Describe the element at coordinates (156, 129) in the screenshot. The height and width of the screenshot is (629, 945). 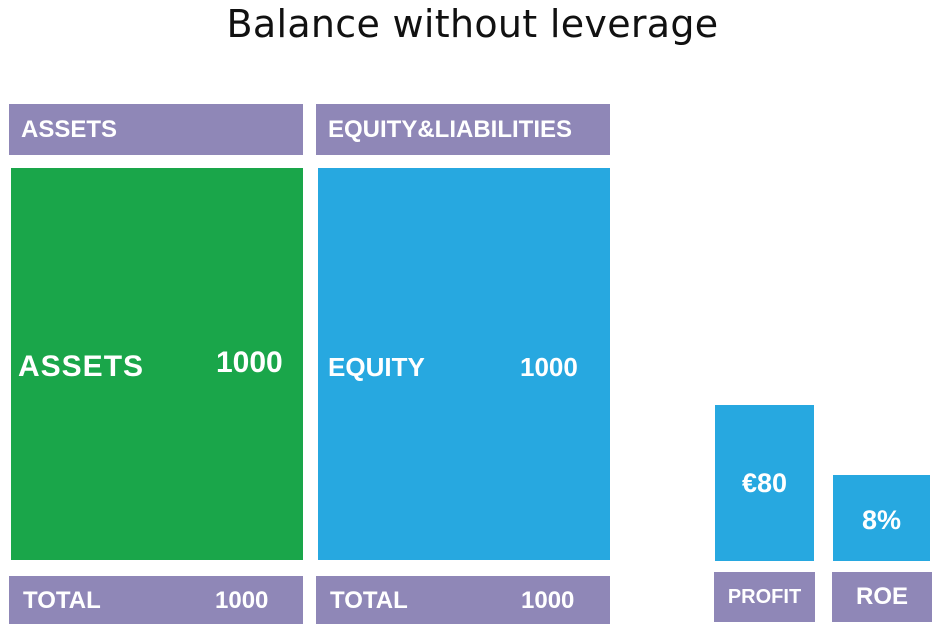
I see `assets-header: ASSETS` at that location.